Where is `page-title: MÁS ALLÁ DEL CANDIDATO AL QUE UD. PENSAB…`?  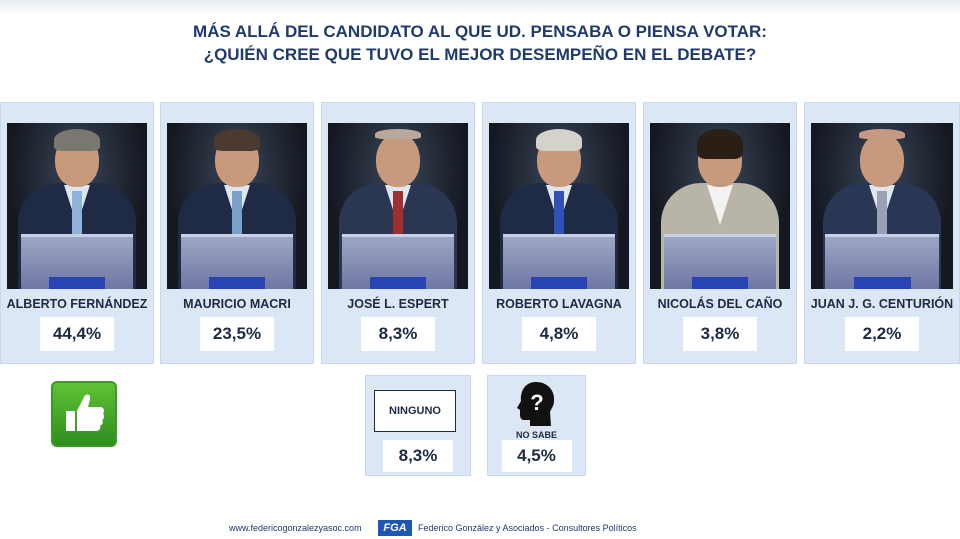 page-title: MÁS ALLÁ DEL CANDIDATO AL QUE UD. PENSAB… is located at coordinates (480, 43).